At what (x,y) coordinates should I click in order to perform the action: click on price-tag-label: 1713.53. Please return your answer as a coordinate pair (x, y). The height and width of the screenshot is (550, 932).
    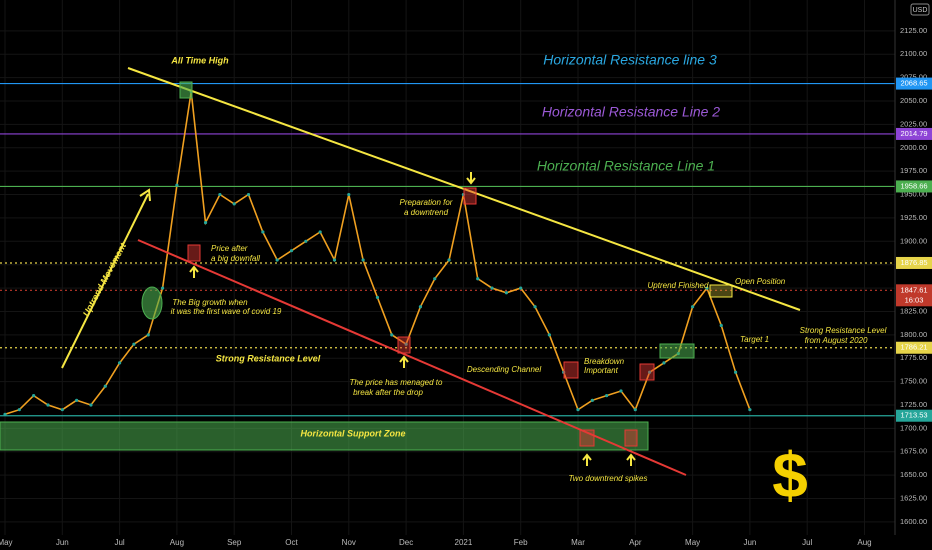
    Looking at the image, I should click on (913, 415).